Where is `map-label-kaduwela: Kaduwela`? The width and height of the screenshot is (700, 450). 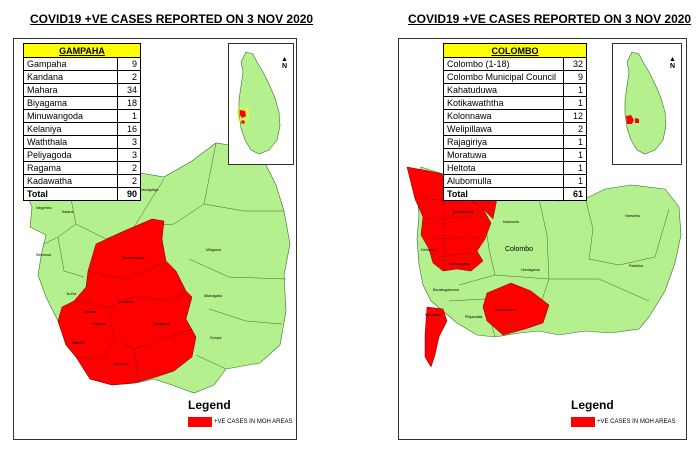
map-label-kaduwela: Kaduwela is located at coordinates (511, 222).